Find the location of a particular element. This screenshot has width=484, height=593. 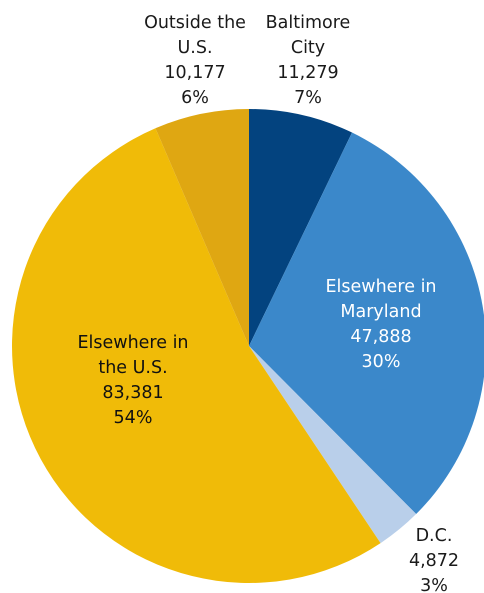

slice-label-line: 30% is located at coordinates (381, 362).